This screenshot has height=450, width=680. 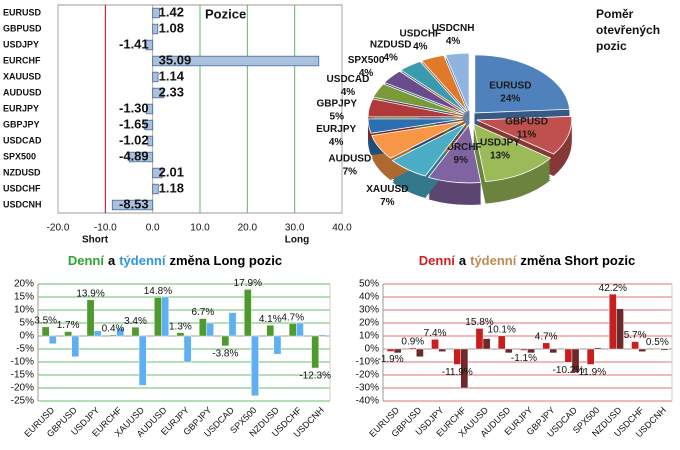 I want to click on y-tick-label: -30%, so click(x=367, y=388).